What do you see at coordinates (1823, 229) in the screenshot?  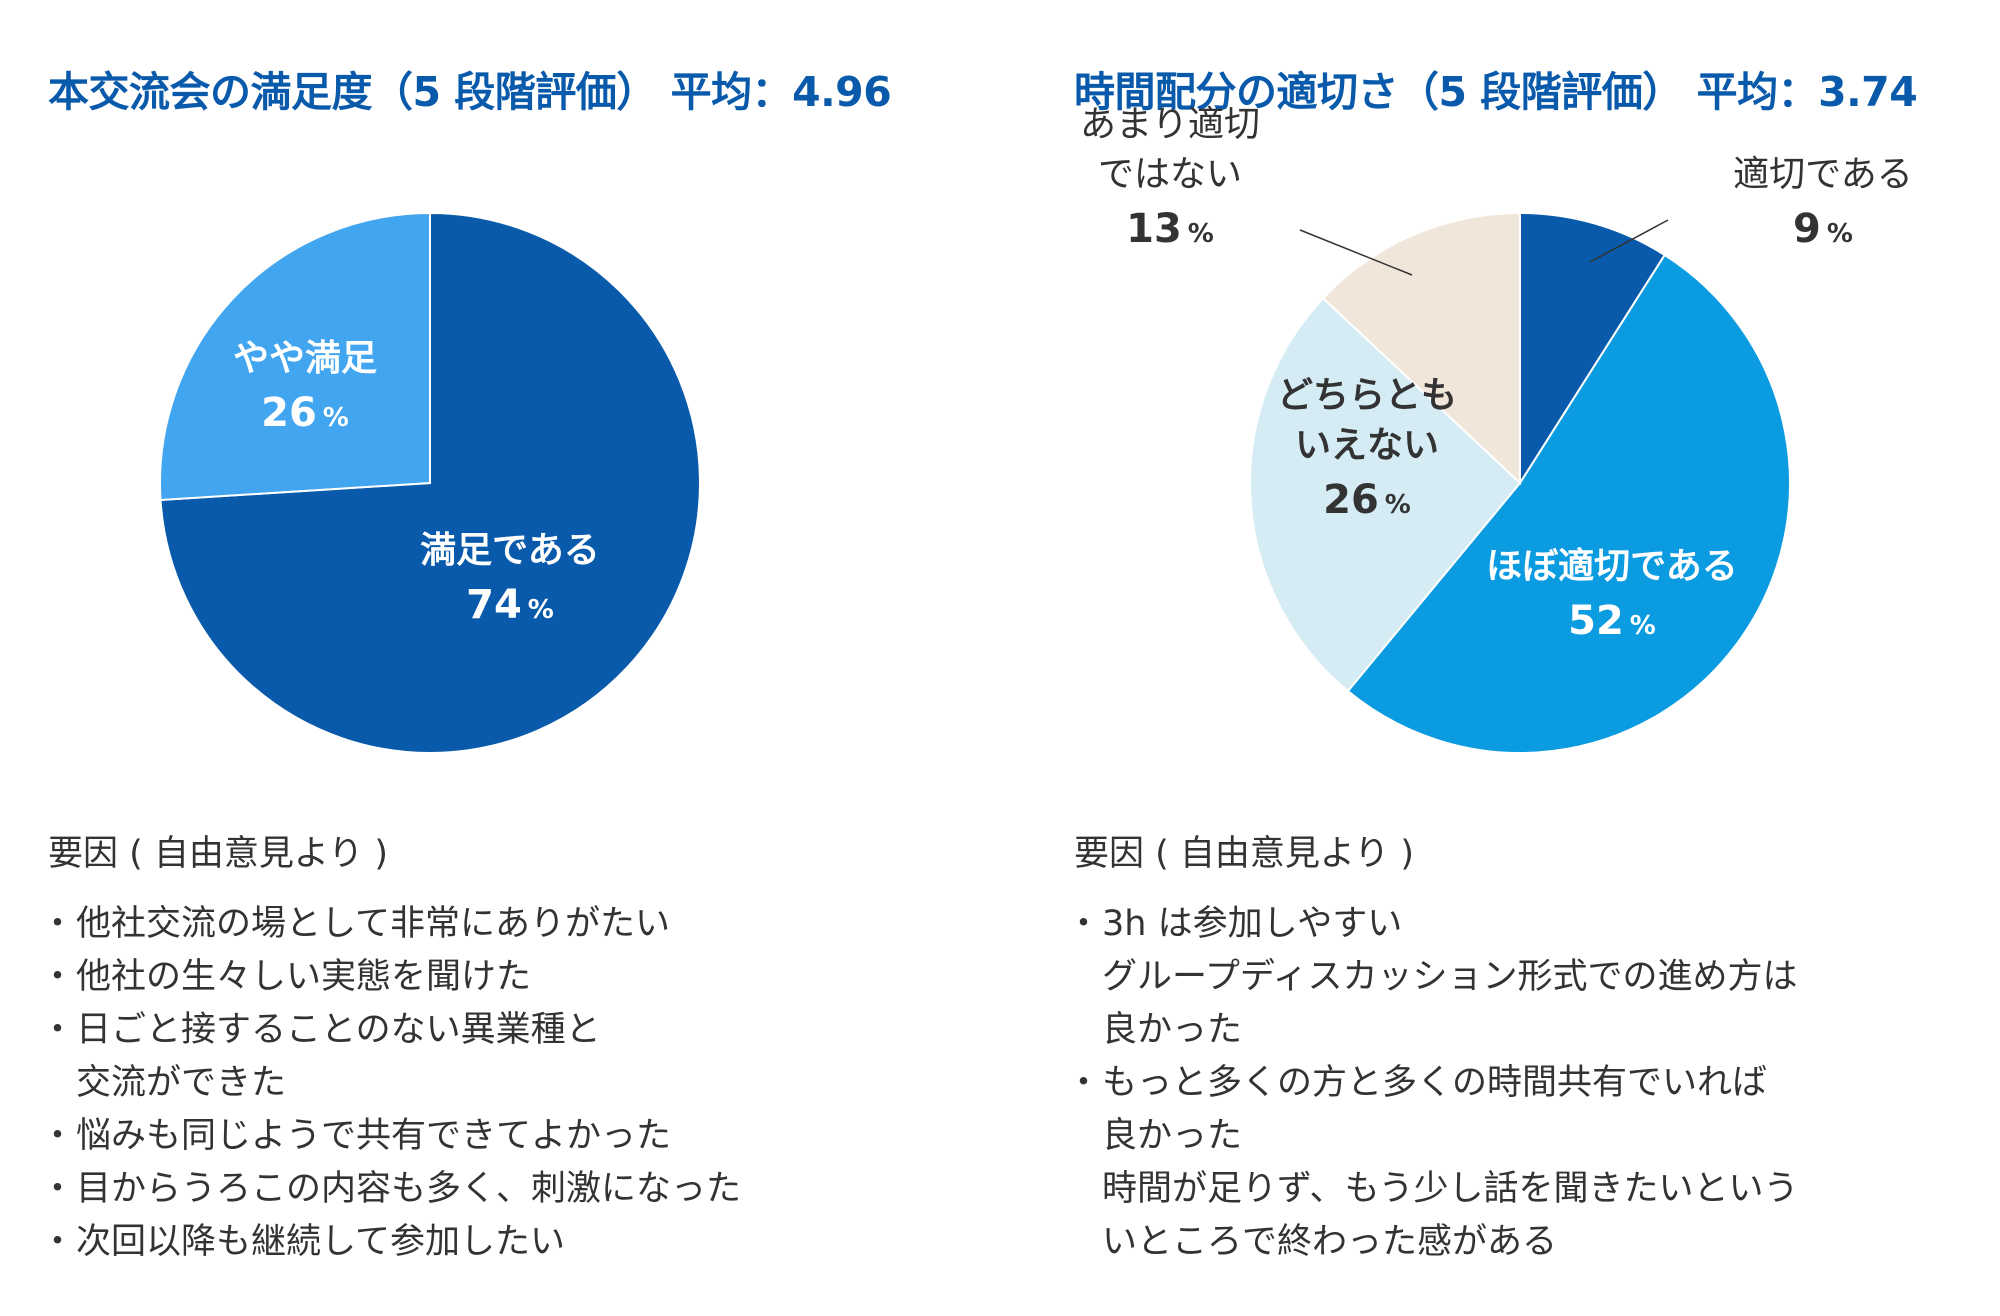 I see `slice-value: 9%` at bounding box center [1823, 229].